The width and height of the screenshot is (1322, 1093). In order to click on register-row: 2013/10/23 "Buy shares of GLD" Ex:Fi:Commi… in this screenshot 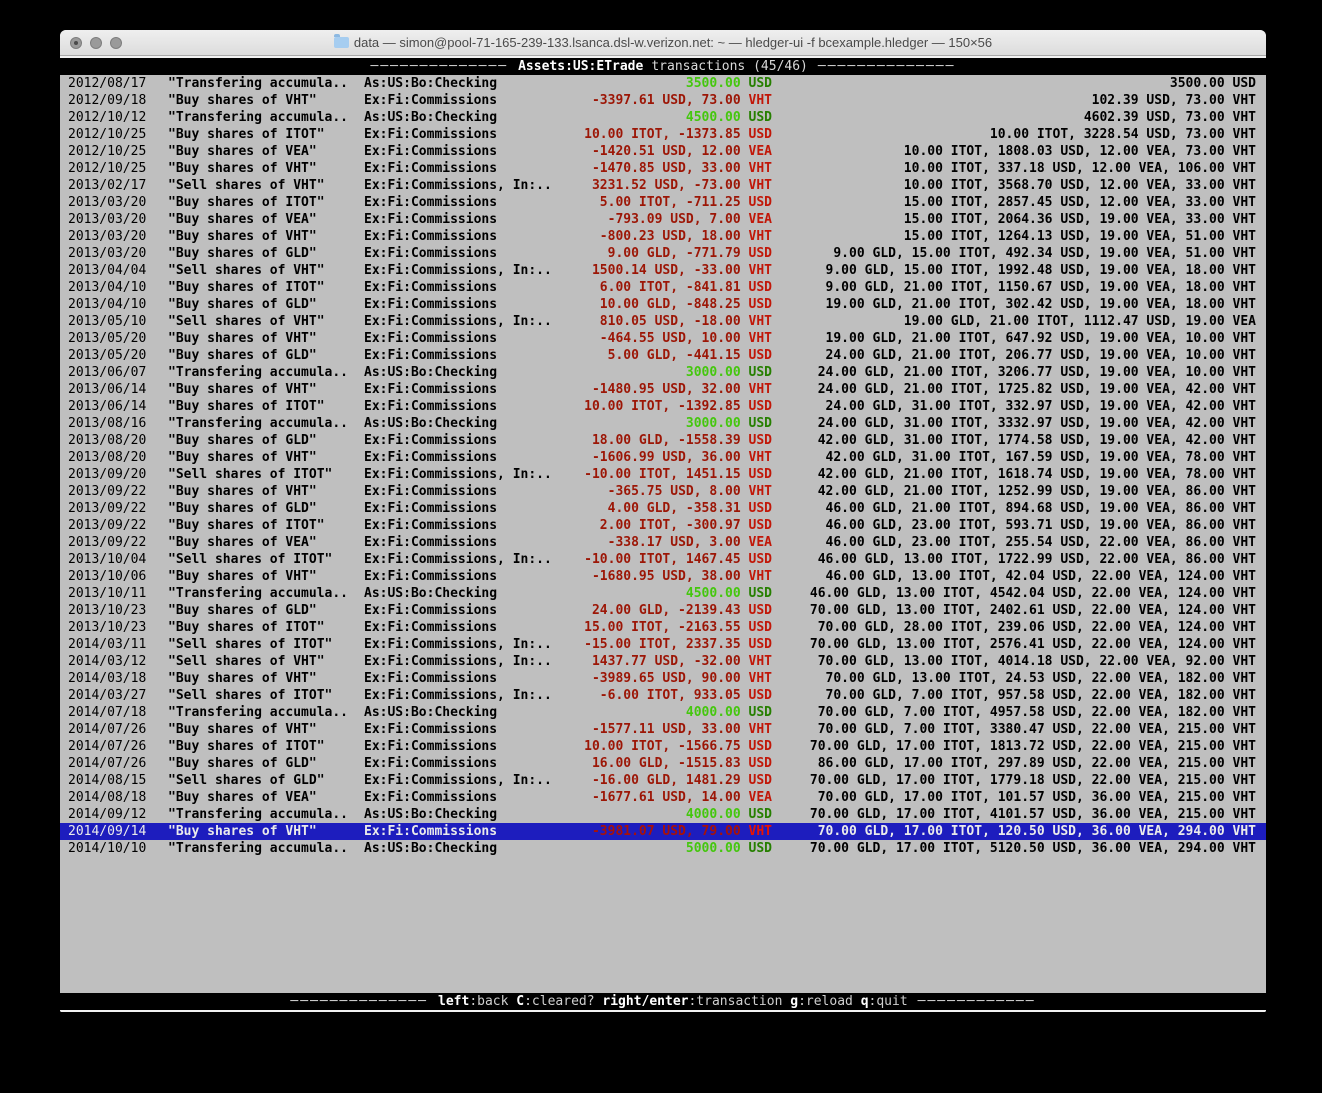, I will do `click(663, 610)`.